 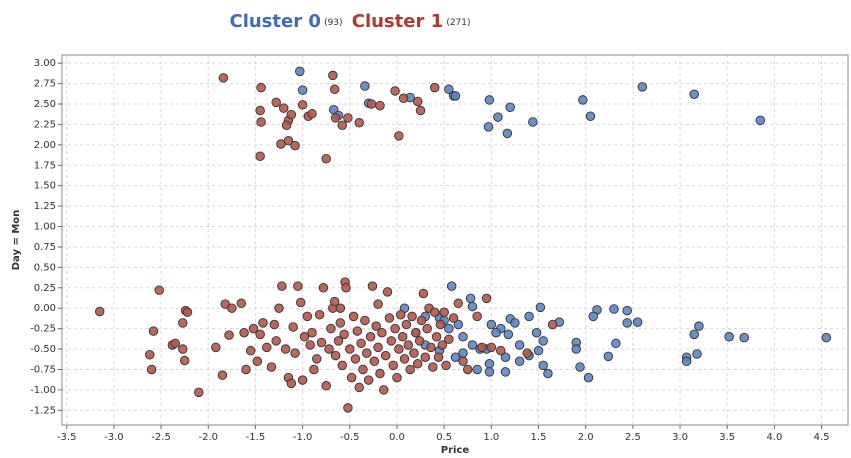 What do you see at coordinates (43, 329) in the screenshot?
I see `y-tick-label: -0.25` at bounding box center [43, 329].